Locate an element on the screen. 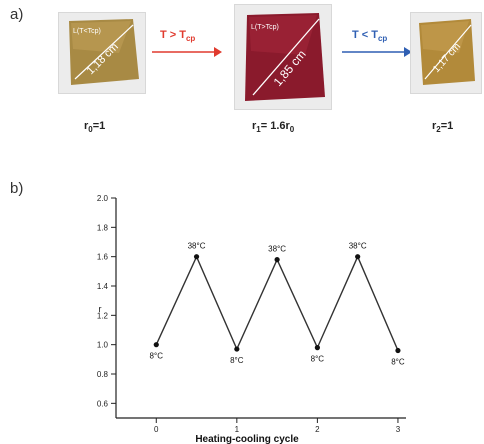 Image resolution: width=484 pixels, height=444 pixels. sample-photo-cooled: 1,17 cm is located at coordinates (446, 53).